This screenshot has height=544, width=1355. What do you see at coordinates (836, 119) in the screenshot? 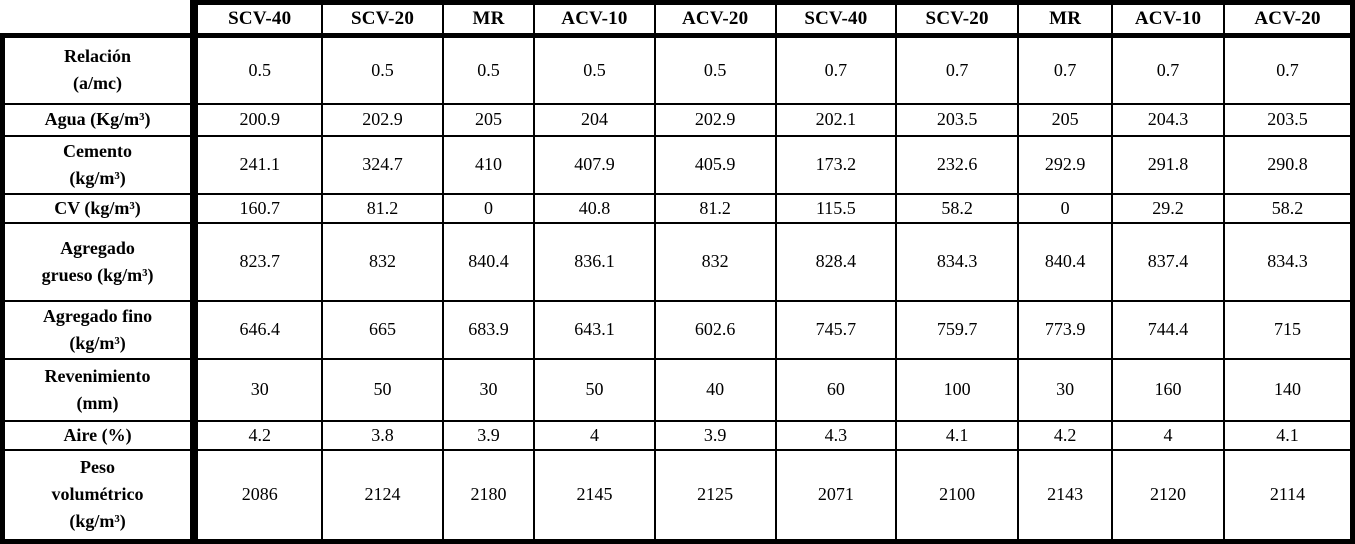
I see `data-cell: 202.1` at bounding box center [836, 119].